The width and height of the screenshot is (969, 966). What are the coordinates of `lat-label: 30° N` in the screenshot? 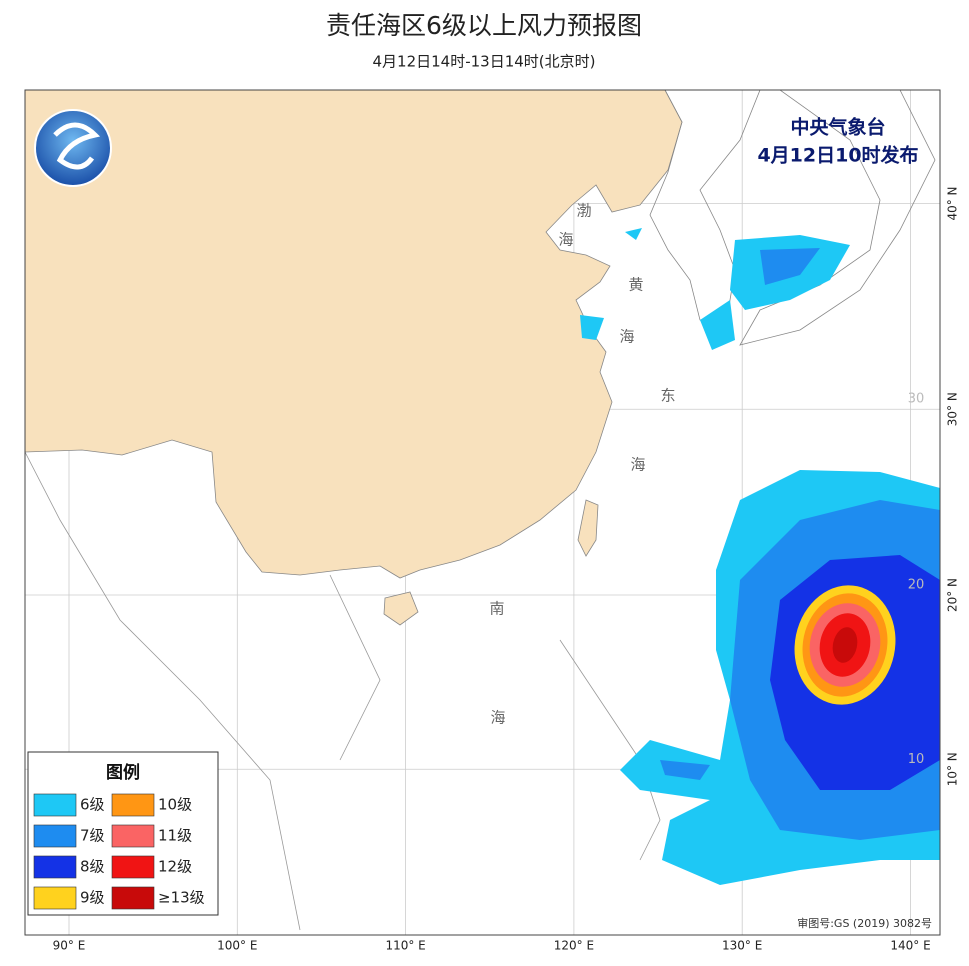 It's located at (953, 409).